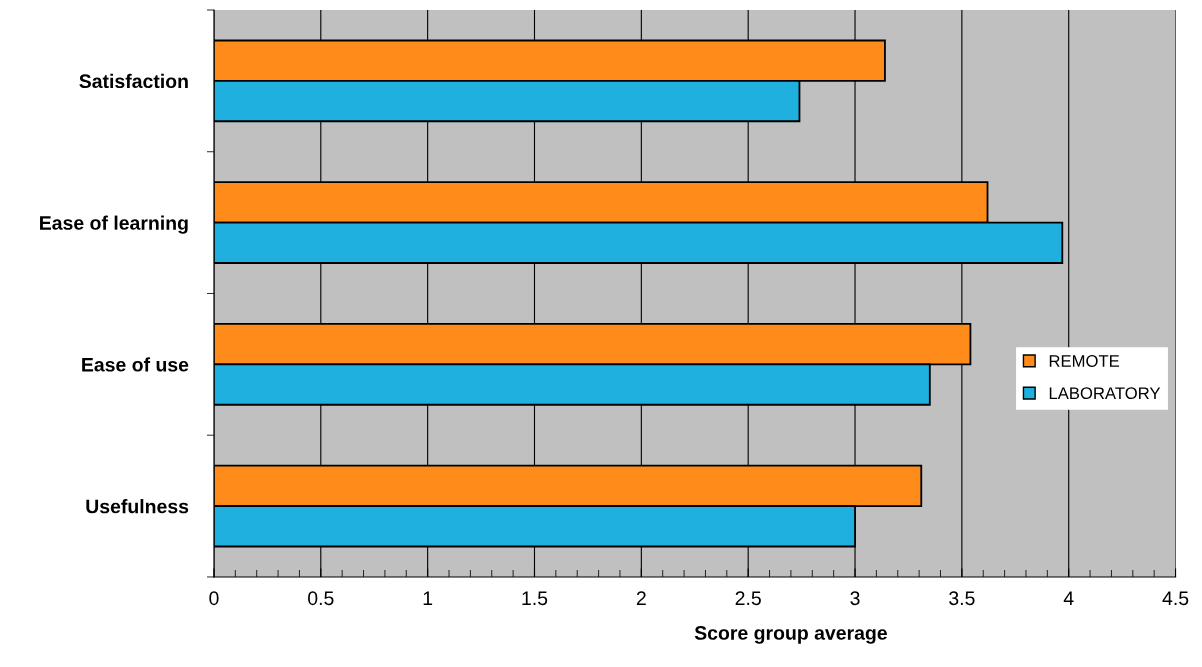 This screenshot has width=1202, height=667. What do you see at coordinates (1084, 361) in the screenshot?
I see `legend-label: REMOTE` at bounding box center [1084, 361].